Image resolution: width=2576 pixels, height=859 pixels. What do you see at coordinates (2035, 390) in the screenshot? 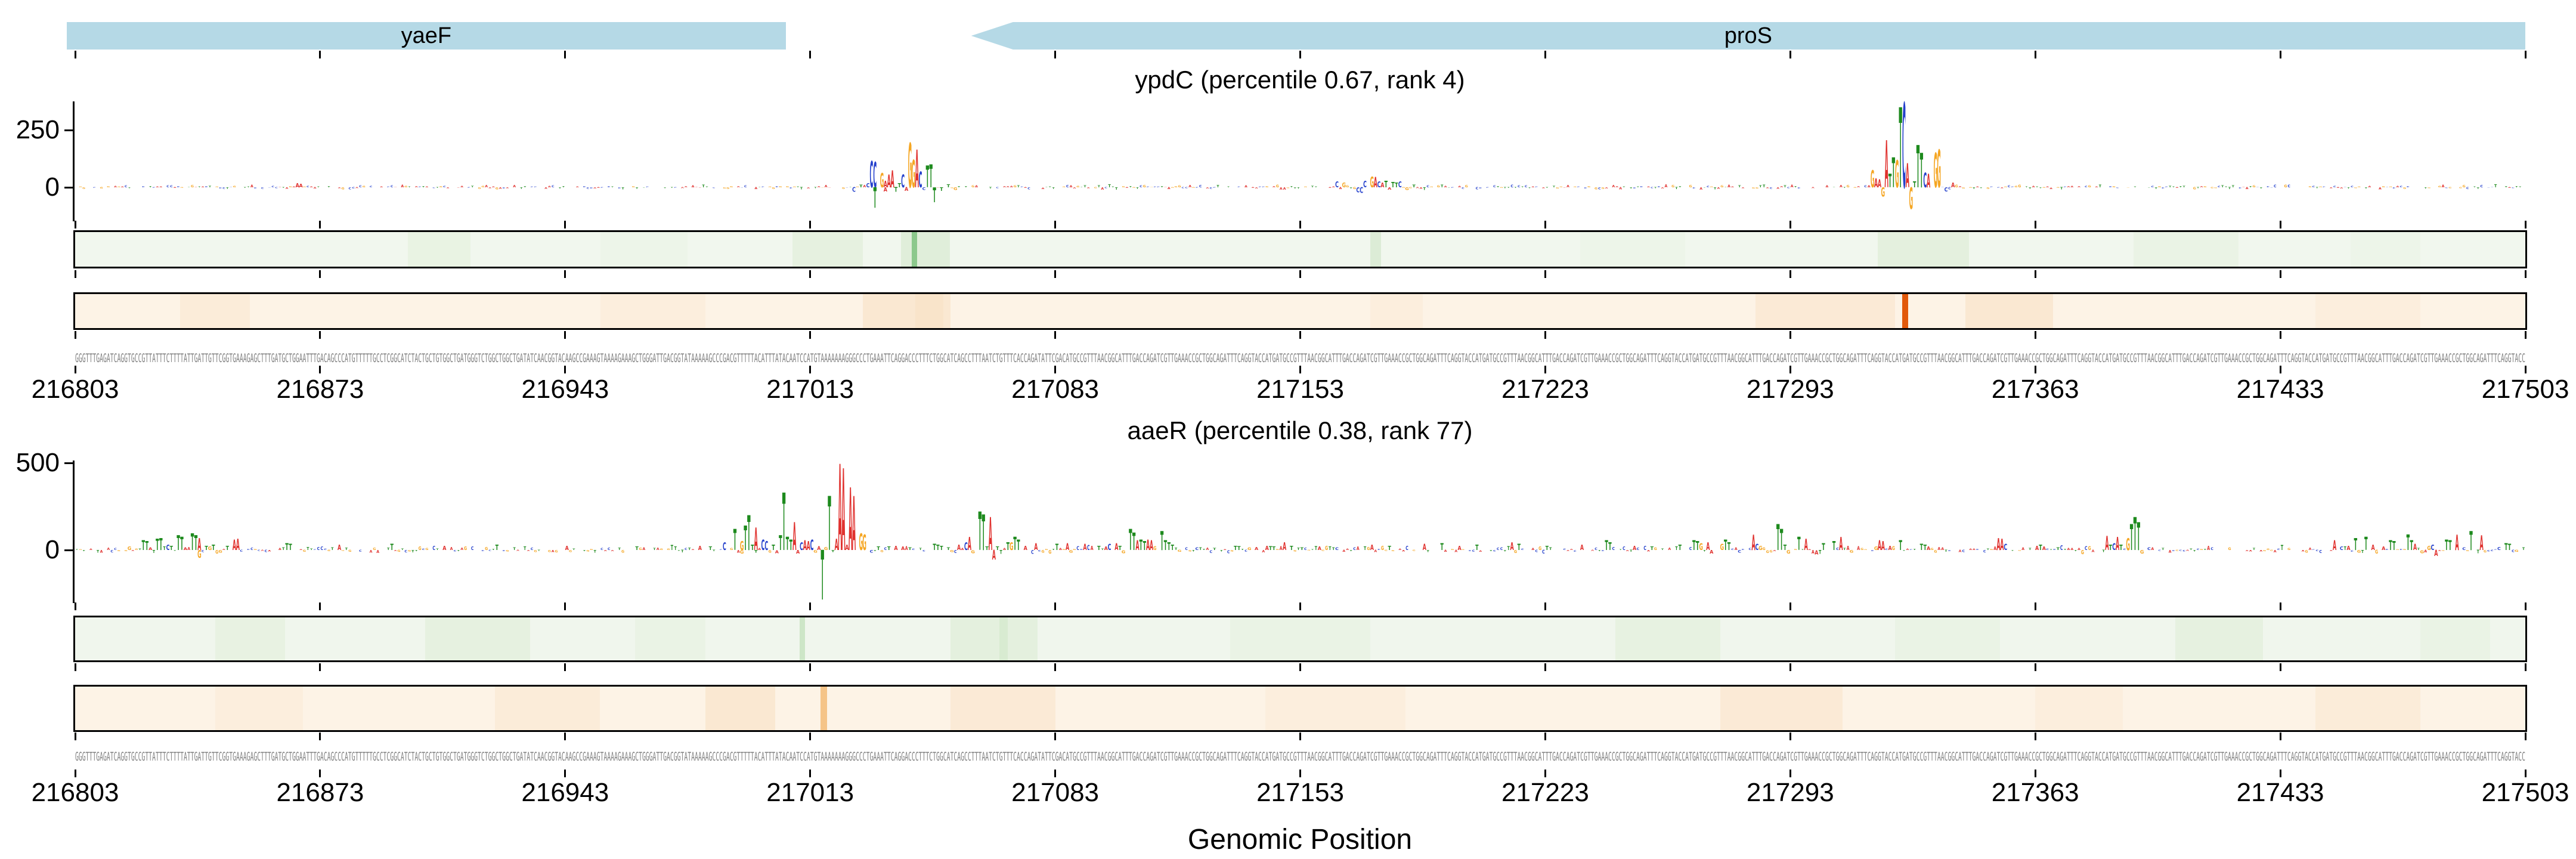
I see `x-tick-label-row1: 217363` at bounding box center [2035, 390].